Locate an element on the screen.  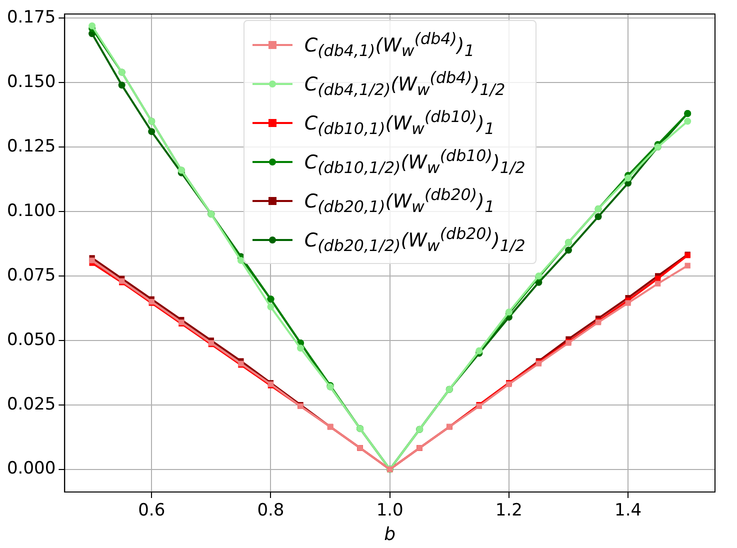
x-tick-label: 0.6 is located at coordinates (152, 510).